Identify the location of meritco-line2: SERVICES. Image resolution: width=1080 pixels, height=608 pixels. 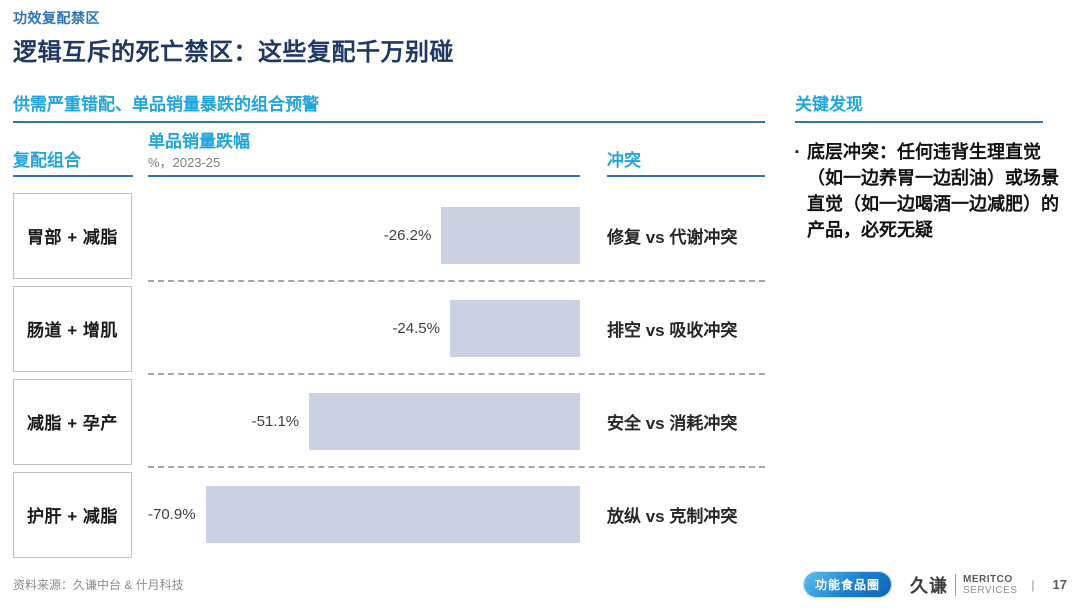
(990, 590).